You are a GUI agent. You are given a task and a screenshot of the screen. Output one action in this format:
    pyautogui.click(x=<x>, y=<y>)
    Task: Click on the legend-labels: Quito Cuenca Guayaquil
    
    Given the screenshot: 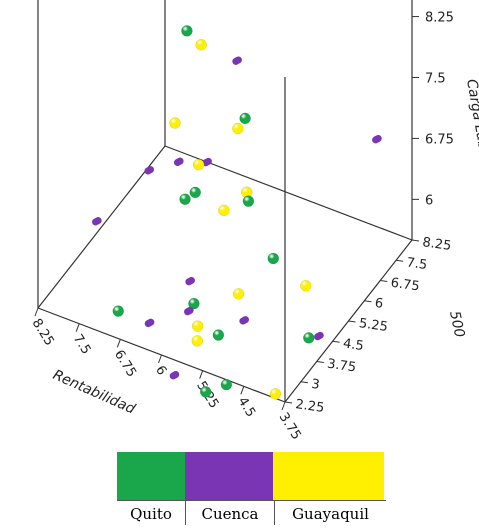 What is the action you would take?
    pyautogui.click(x=251, y=512)
    